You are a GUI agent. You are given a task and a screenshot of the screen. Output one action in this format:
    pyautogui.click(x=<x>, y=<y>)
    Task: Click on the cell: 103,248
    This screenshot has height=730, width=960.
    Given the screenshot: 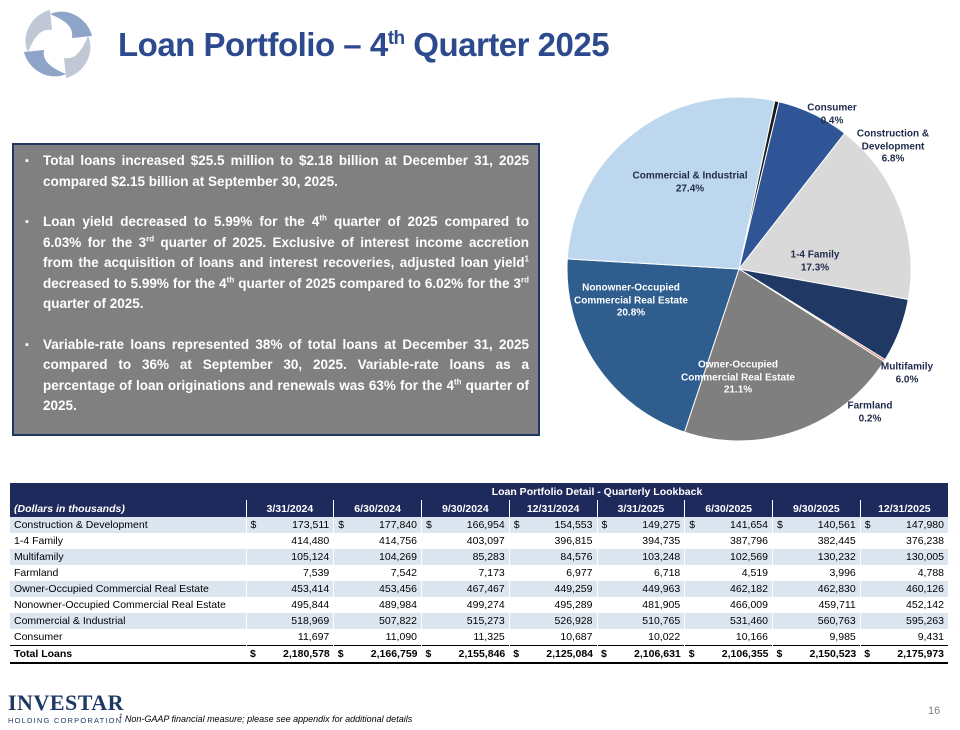 What is the action you would take?
    pyautogui.click(x=640, y=557)
    